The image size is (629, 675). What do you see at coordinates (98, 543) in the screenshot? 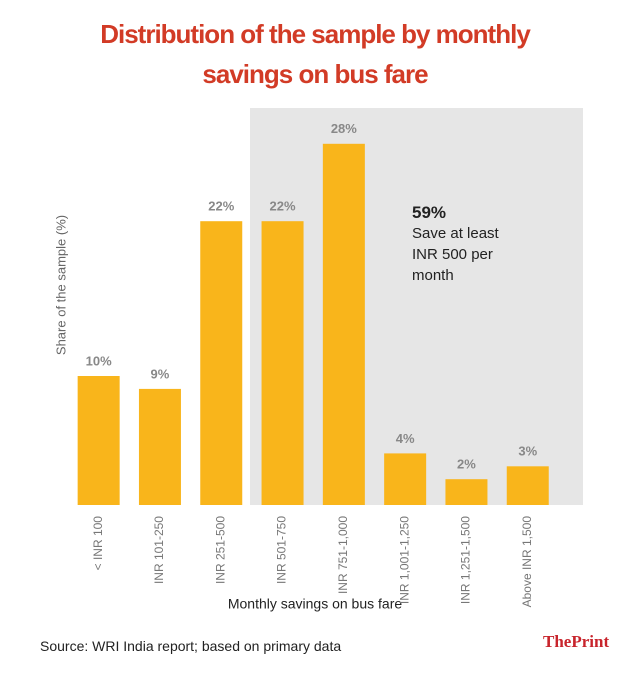
I see `x-tick-label: < INR 100` at bounding box center [98, 543].